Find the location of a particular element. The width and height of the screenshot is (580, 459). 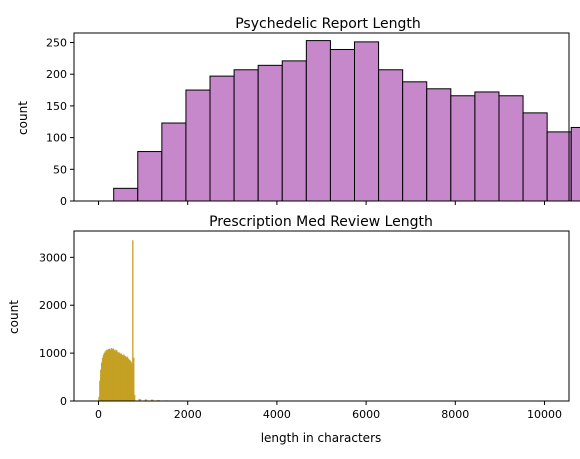

bars is located at coordinates (205, 321).